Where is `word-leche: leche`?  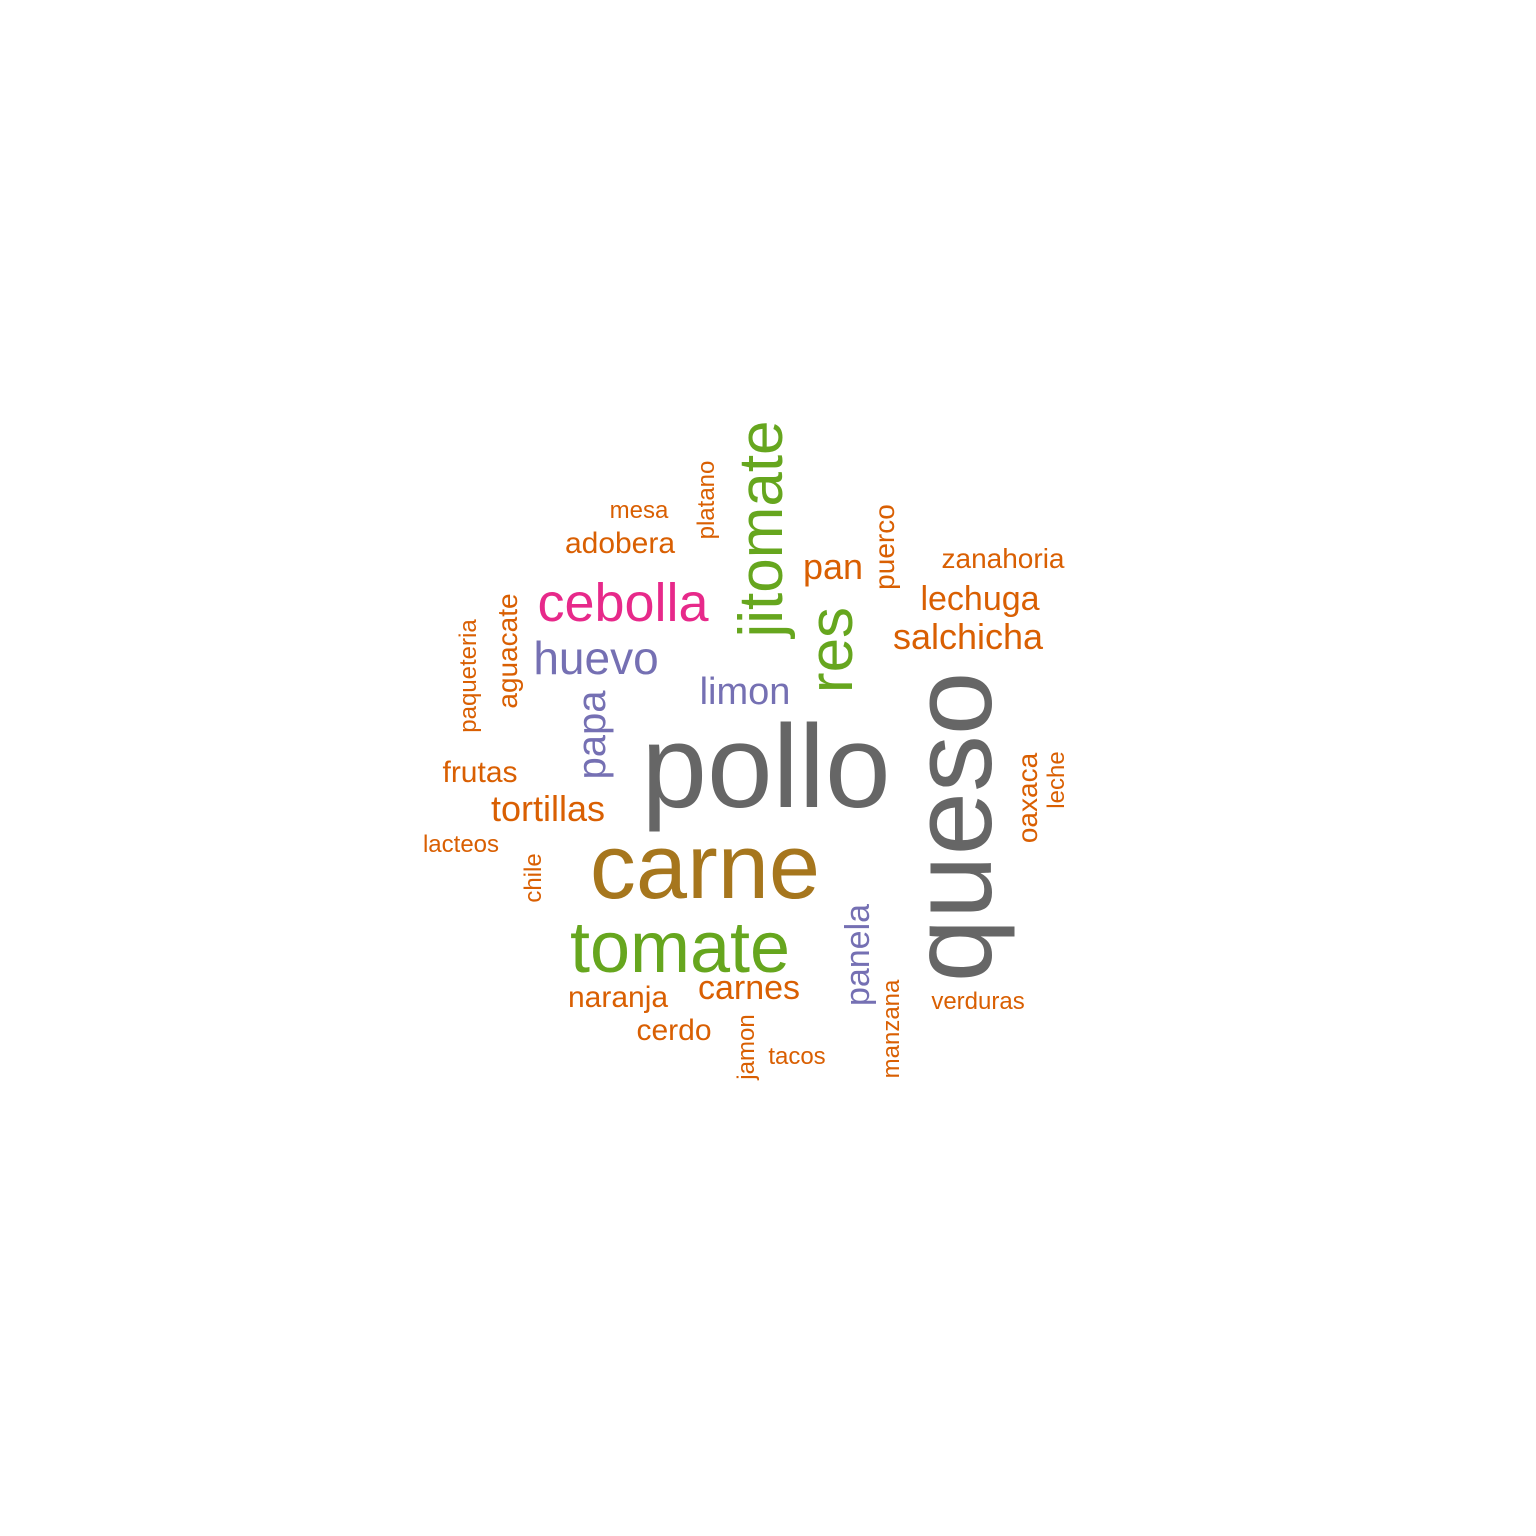 word-leche: leche is located at coordinates (1056, 780).